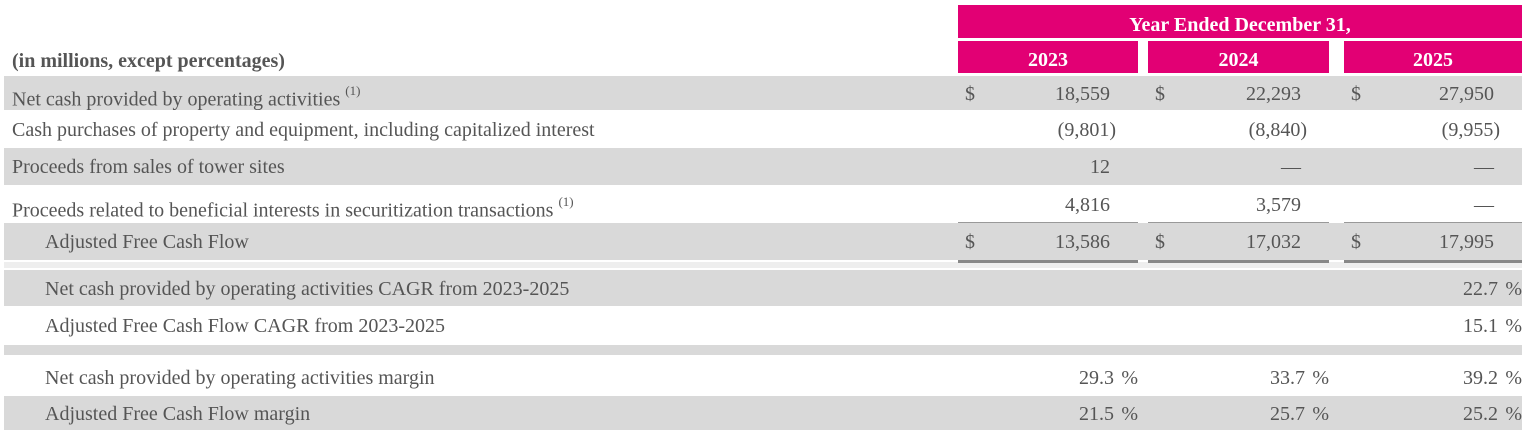  Describe the element at coordinates (1048, 57) in the screenshot. I see `column-header: 2023` at that location.